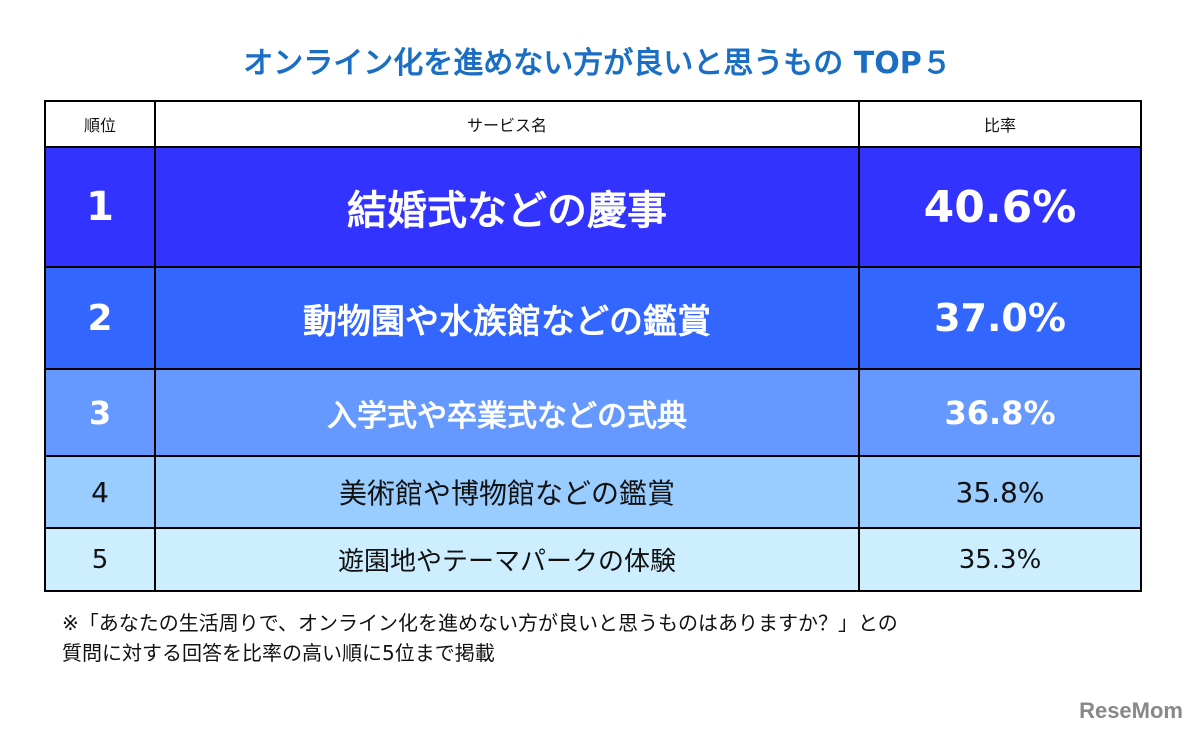 The height and width of the screenshot is (733, 1195). I want to click on table-row: 5 遊園地やテーマパークの体験 35.3%, so click(593, 559).